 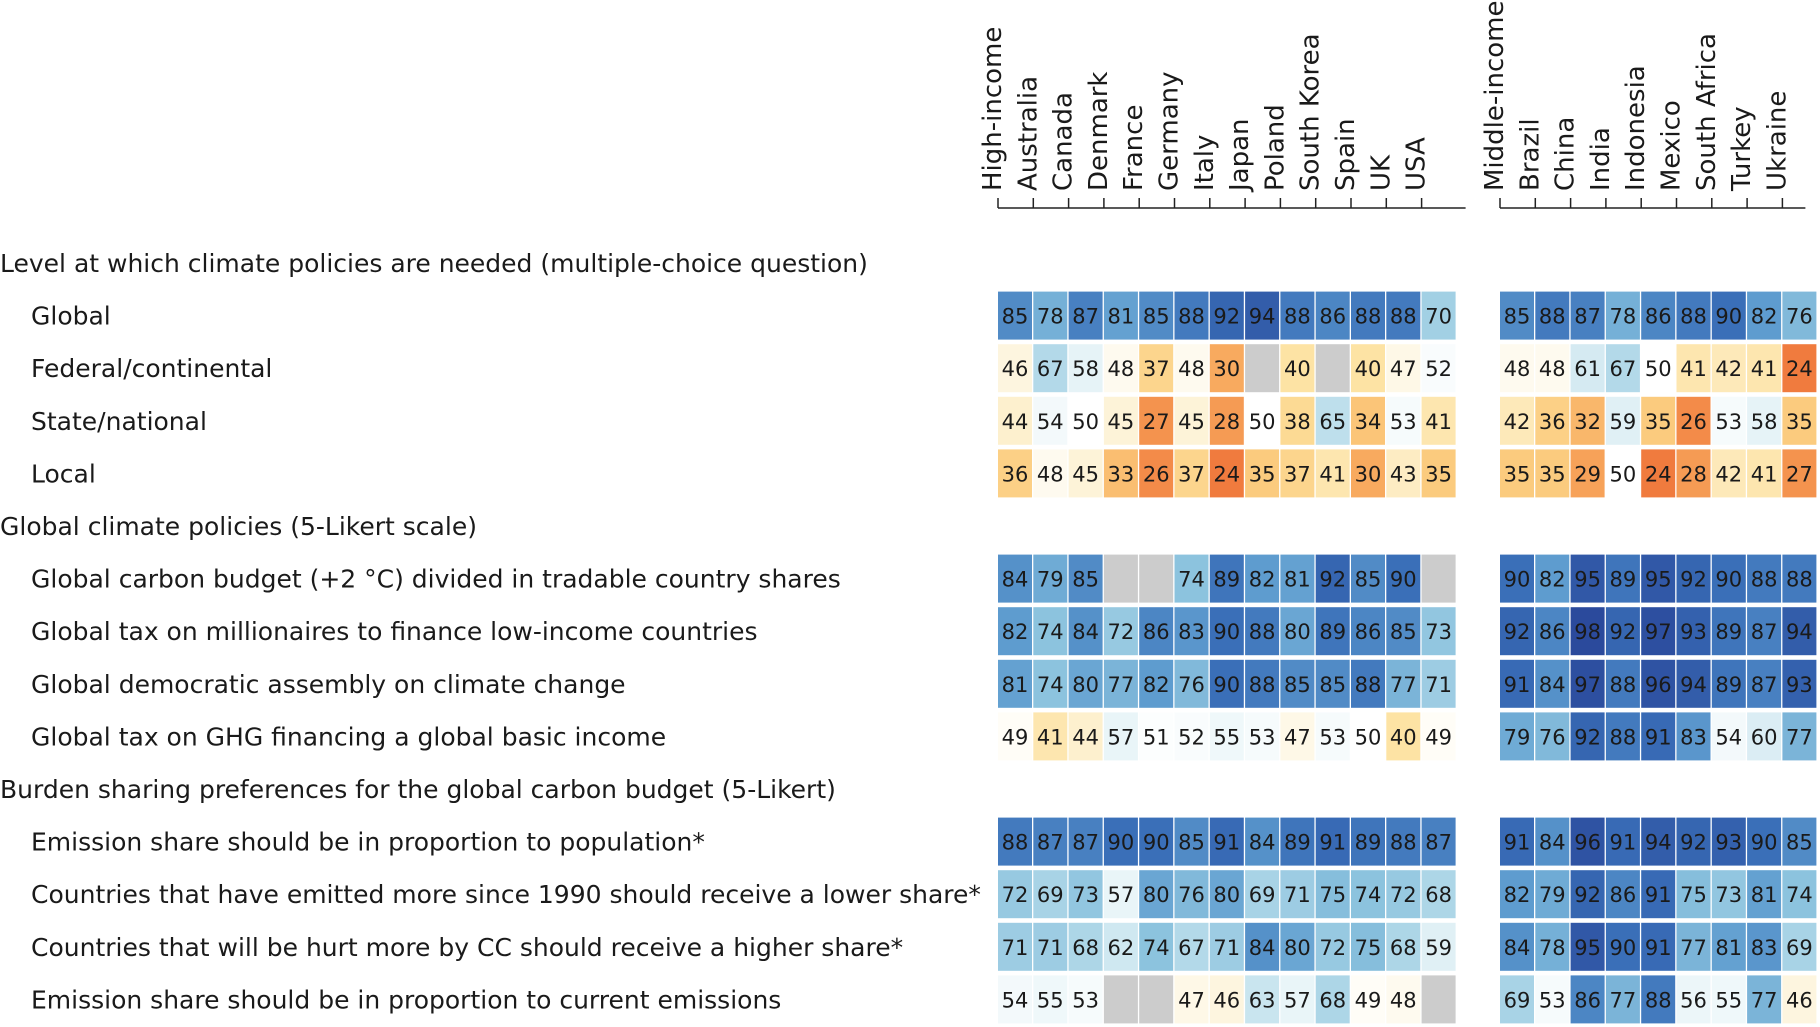 What do you see at coordinates (1015, 1000) in the screenshot?
I see `cell-value: 54` at bounding box center [1015, 1000].